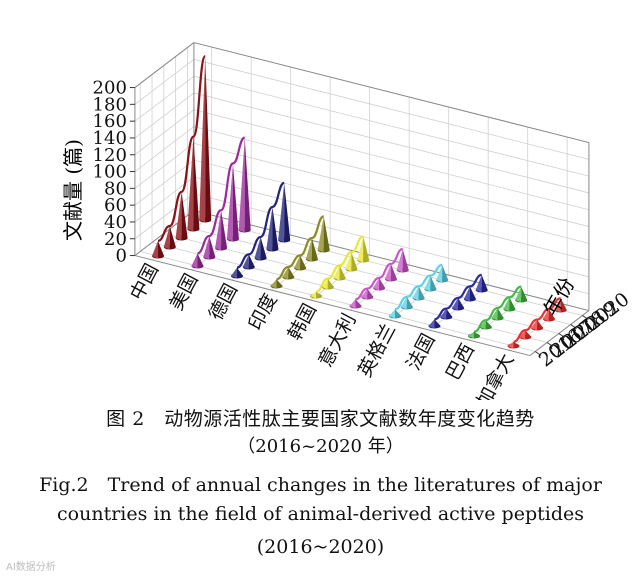 The image size is (641, 579). I want to click on series-法国, so click(458, 301).